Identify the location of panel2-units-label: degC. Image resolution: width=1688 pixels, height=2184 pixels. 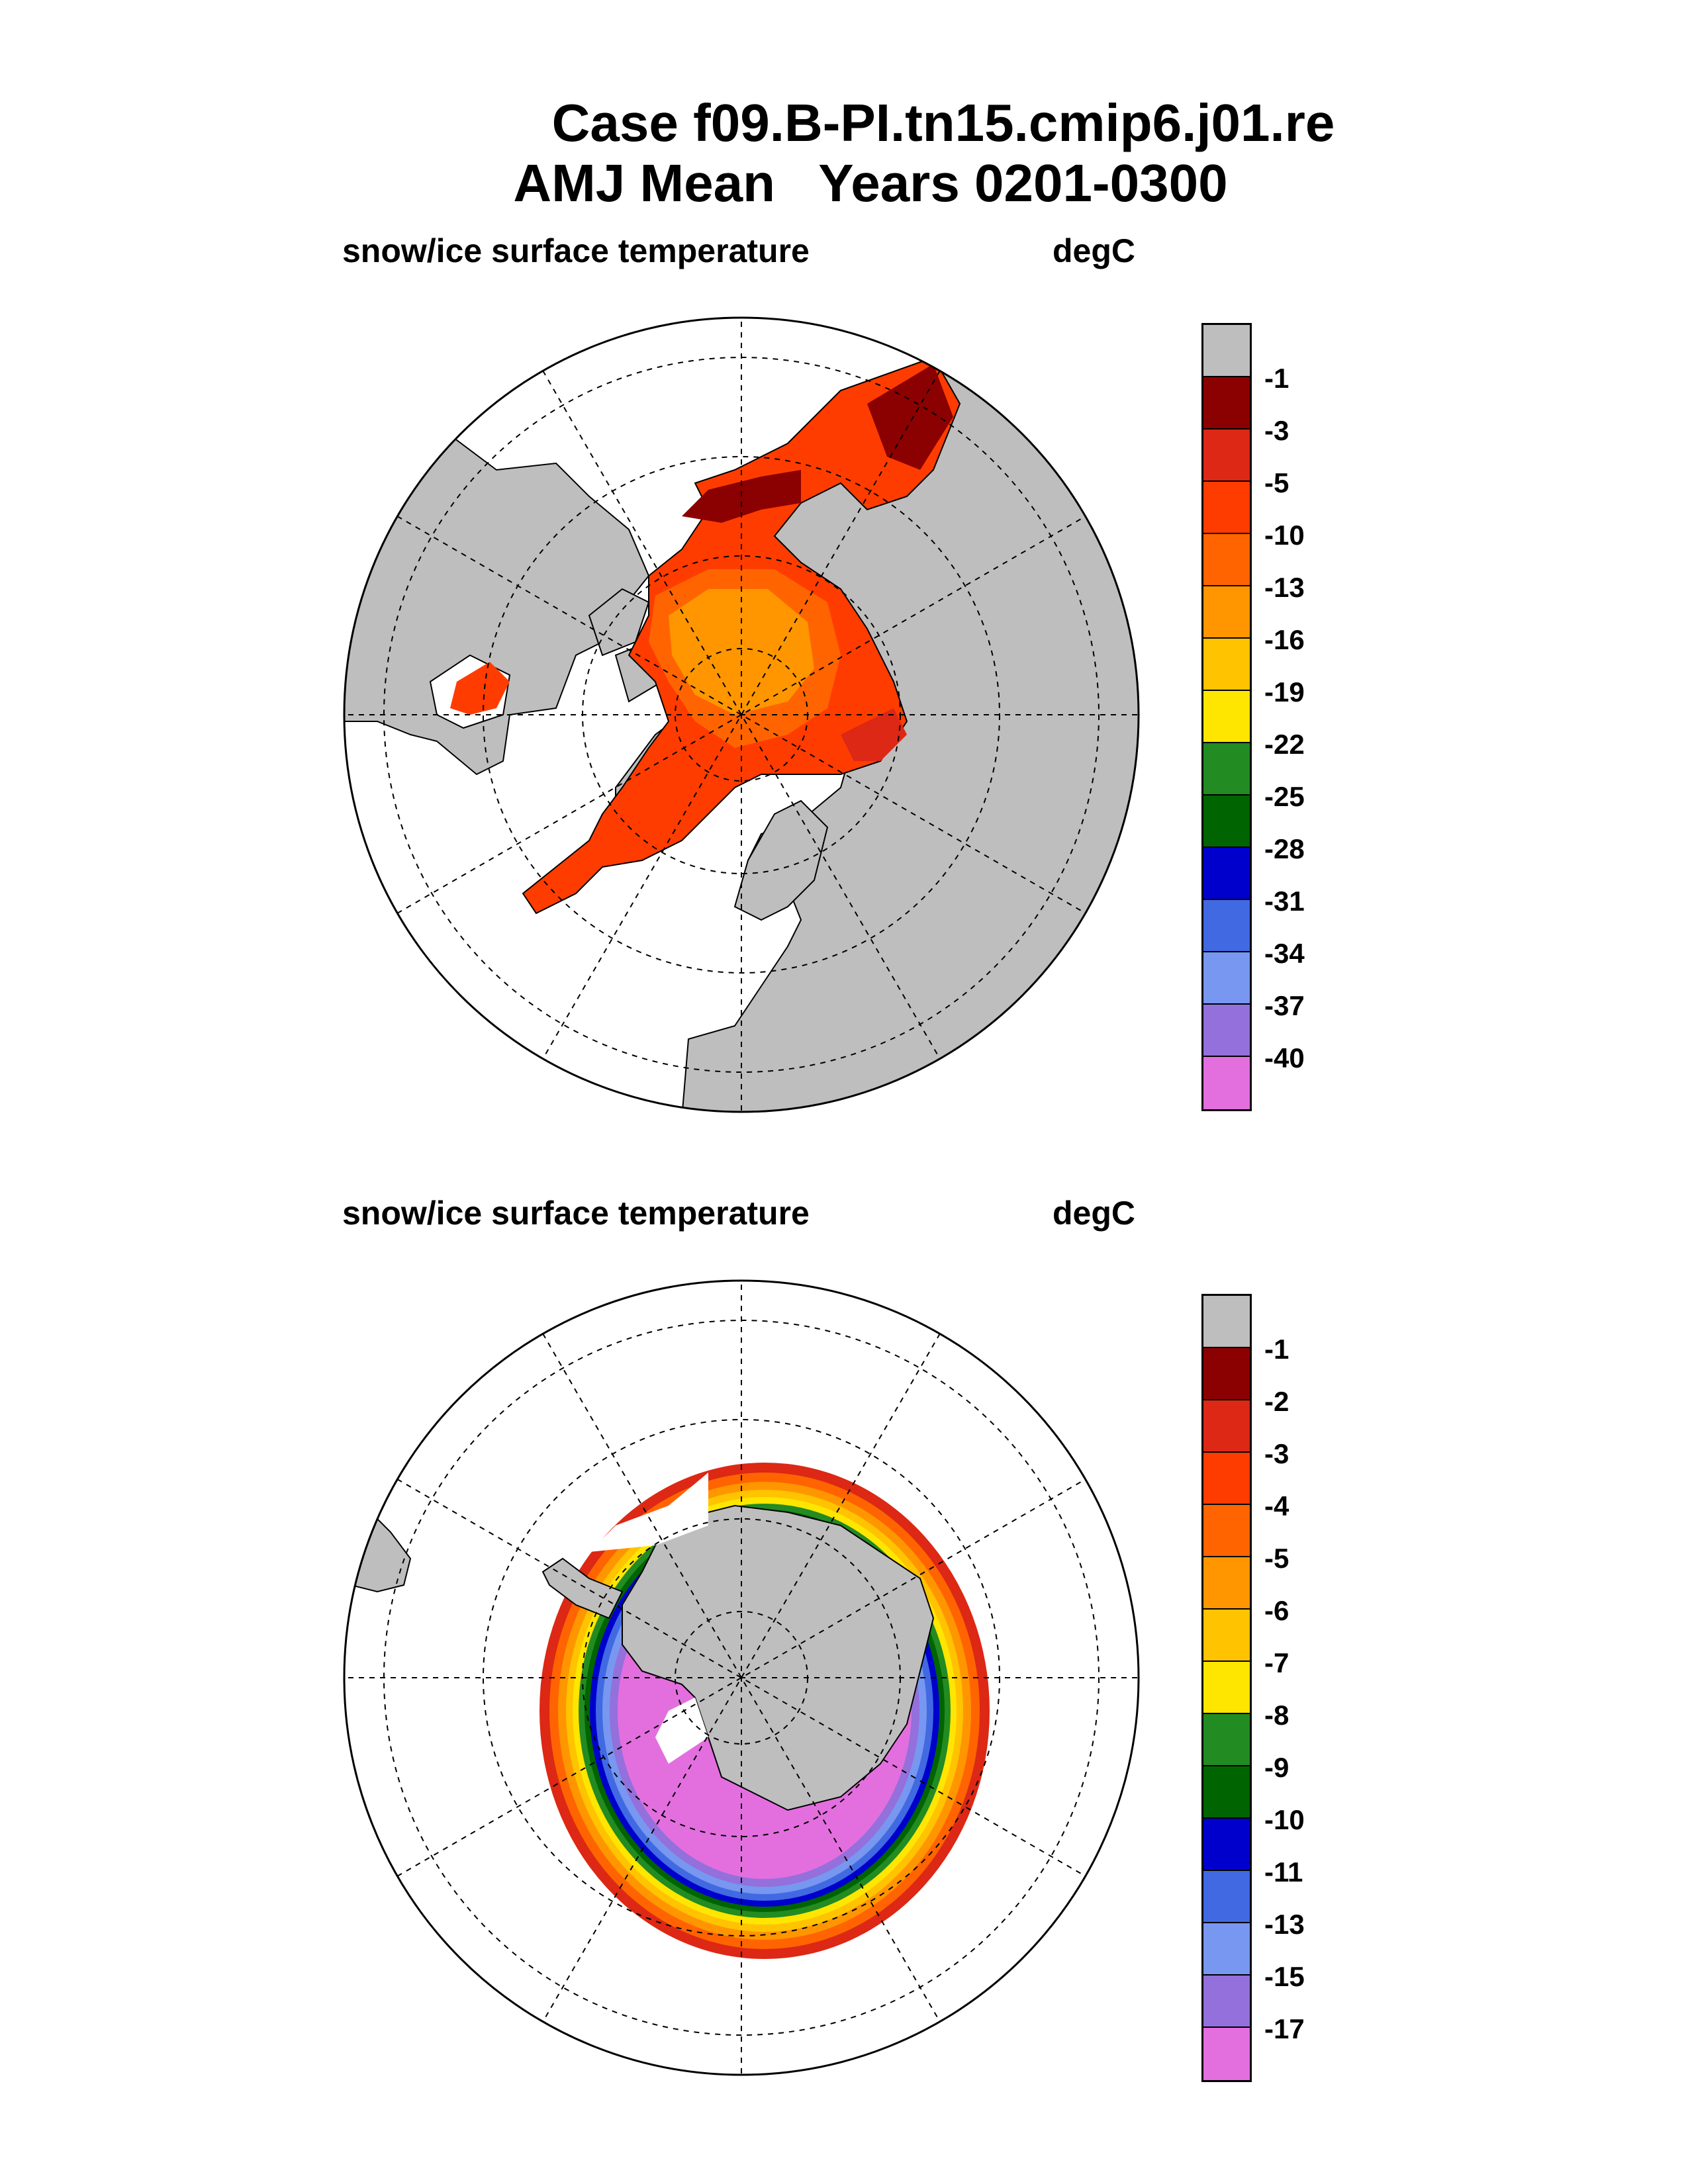
(1094, 1213).